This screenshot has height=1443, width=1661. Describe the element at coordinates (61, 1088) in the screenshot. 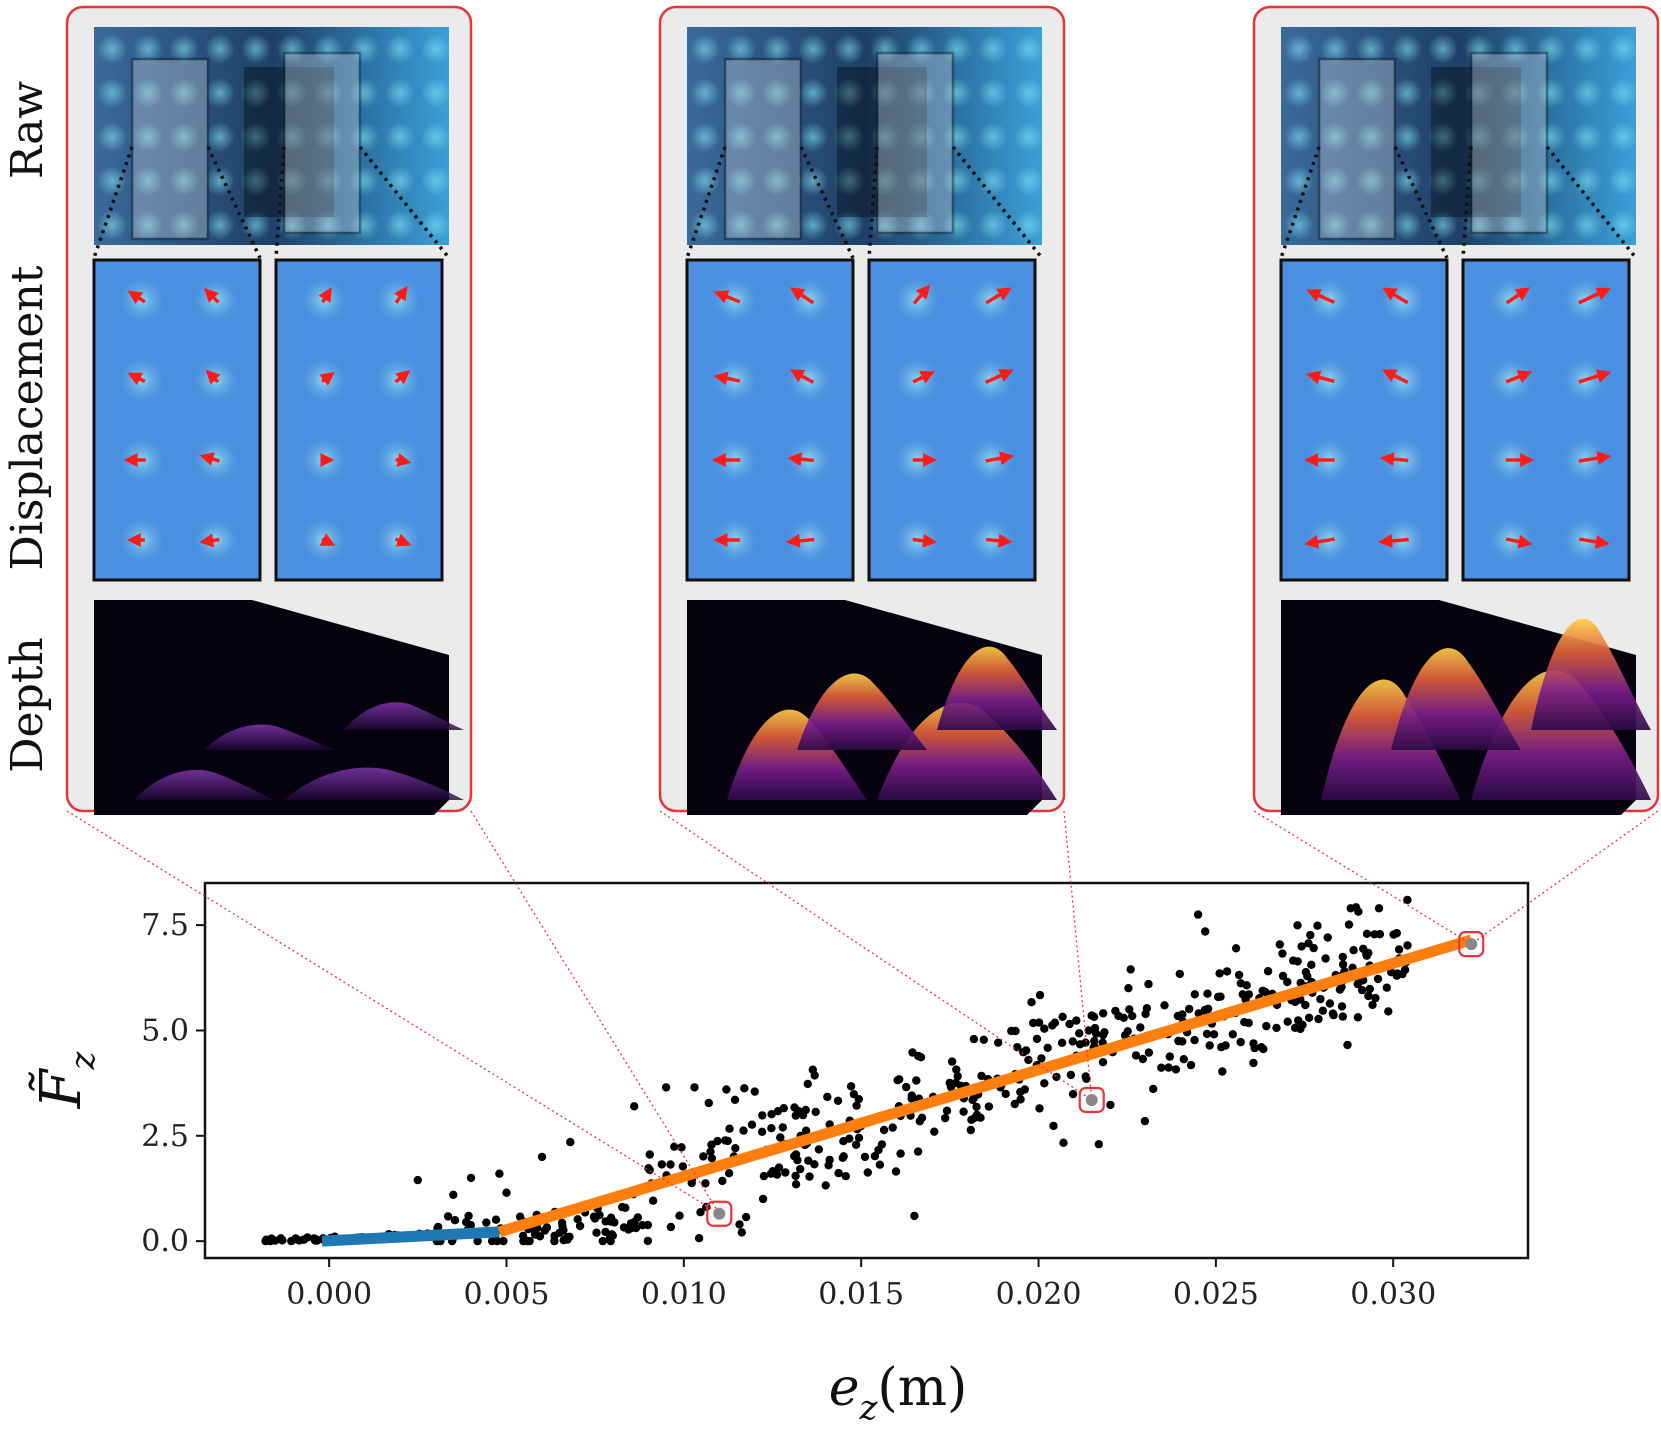

I see `y-axis-symbol: F̃` at that location.